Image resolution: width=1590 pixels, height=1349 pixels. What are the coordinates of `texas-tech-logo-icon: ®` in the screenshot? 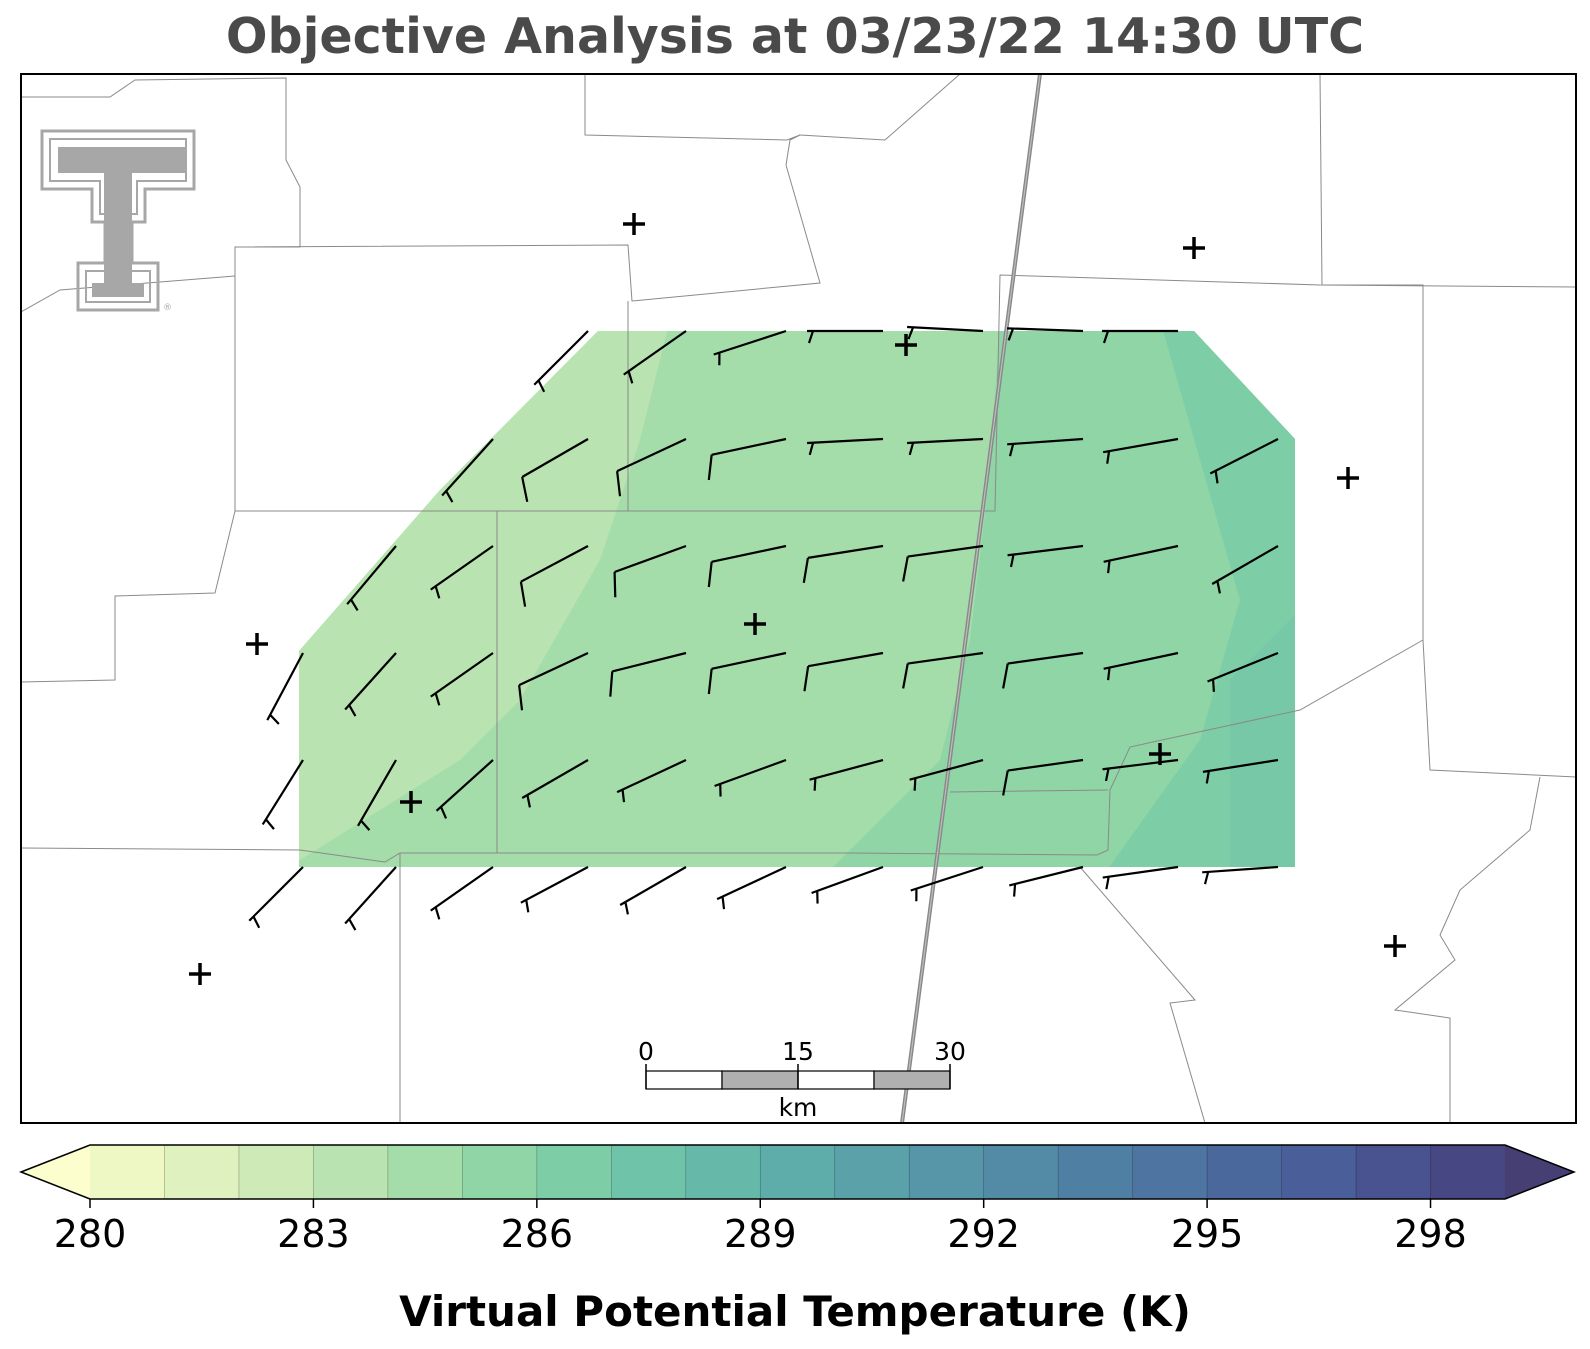 It's located at (118, 221).